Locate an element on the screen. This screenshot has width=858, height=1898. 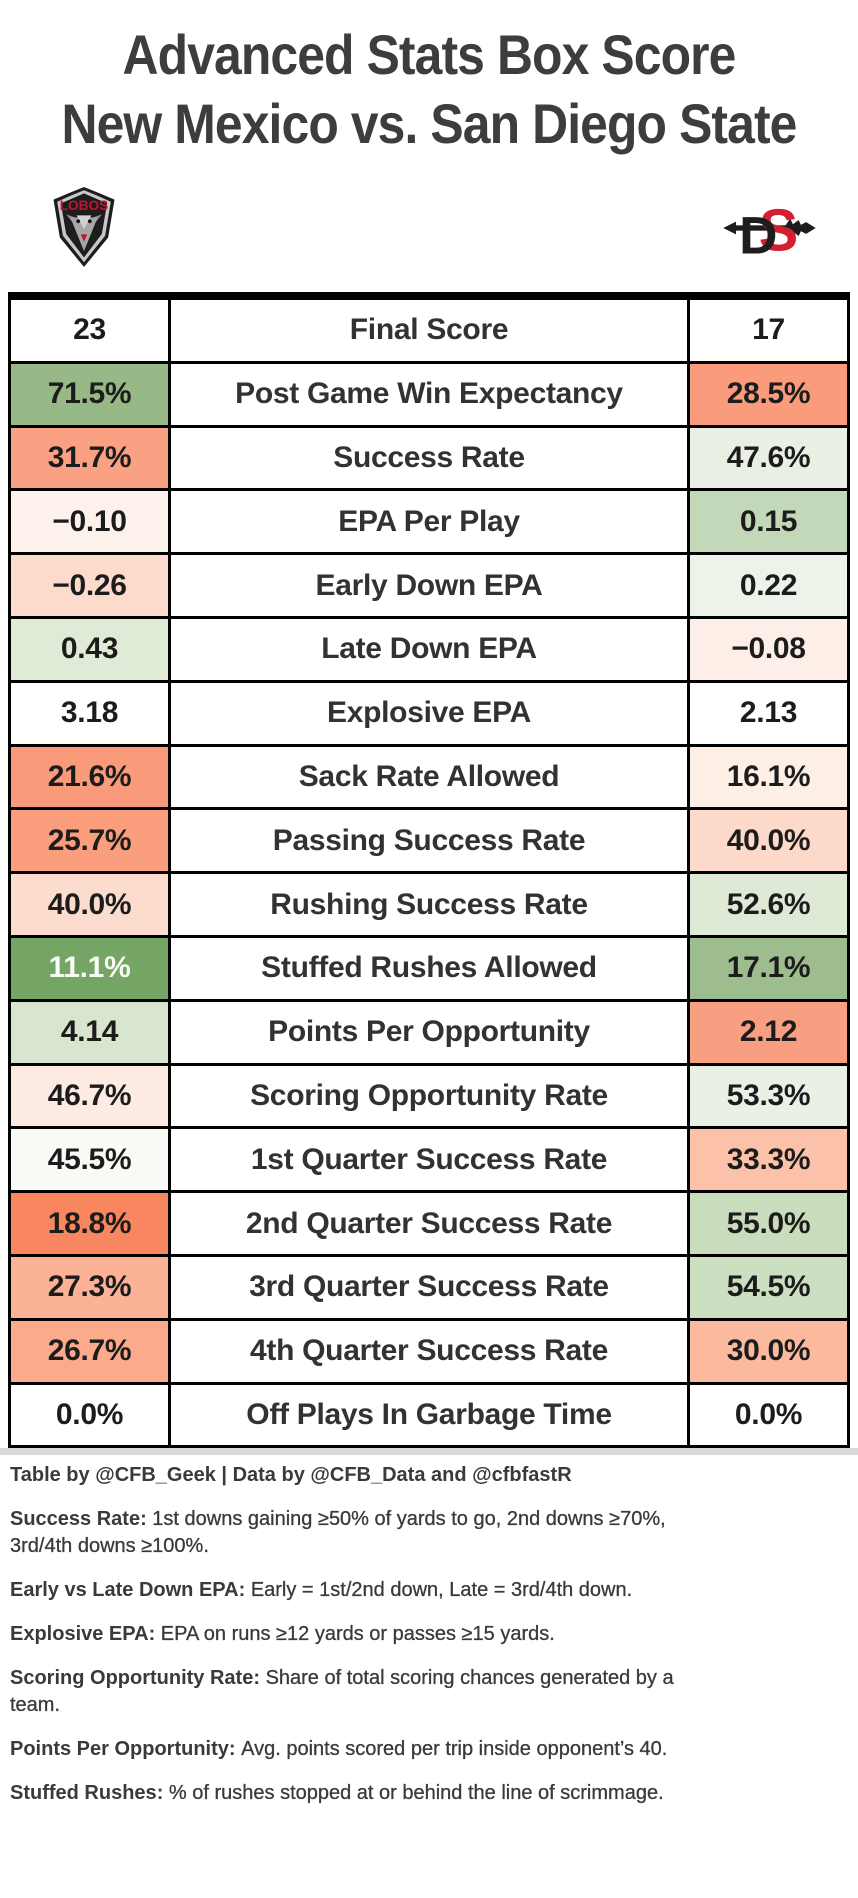
table-row: 46.7% Scoring Opportunity Rate 53.3% is located at coordinates (429, 1097).